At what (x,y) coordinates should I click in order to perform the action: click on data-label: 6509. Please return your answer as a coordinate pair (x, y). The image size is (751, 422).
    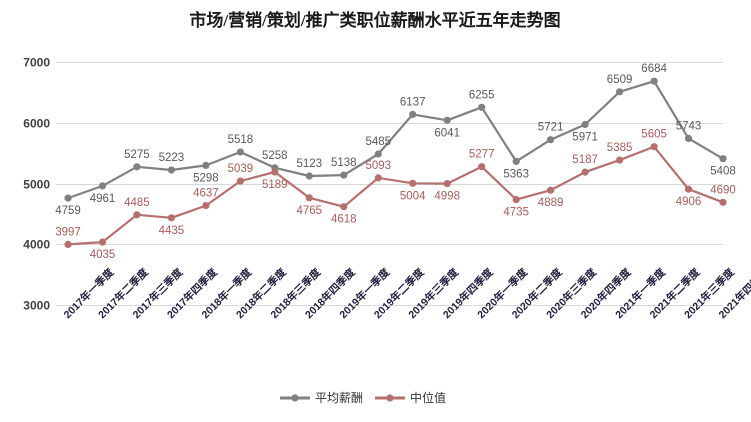
    Looking at the image, I should click on (620, 80).